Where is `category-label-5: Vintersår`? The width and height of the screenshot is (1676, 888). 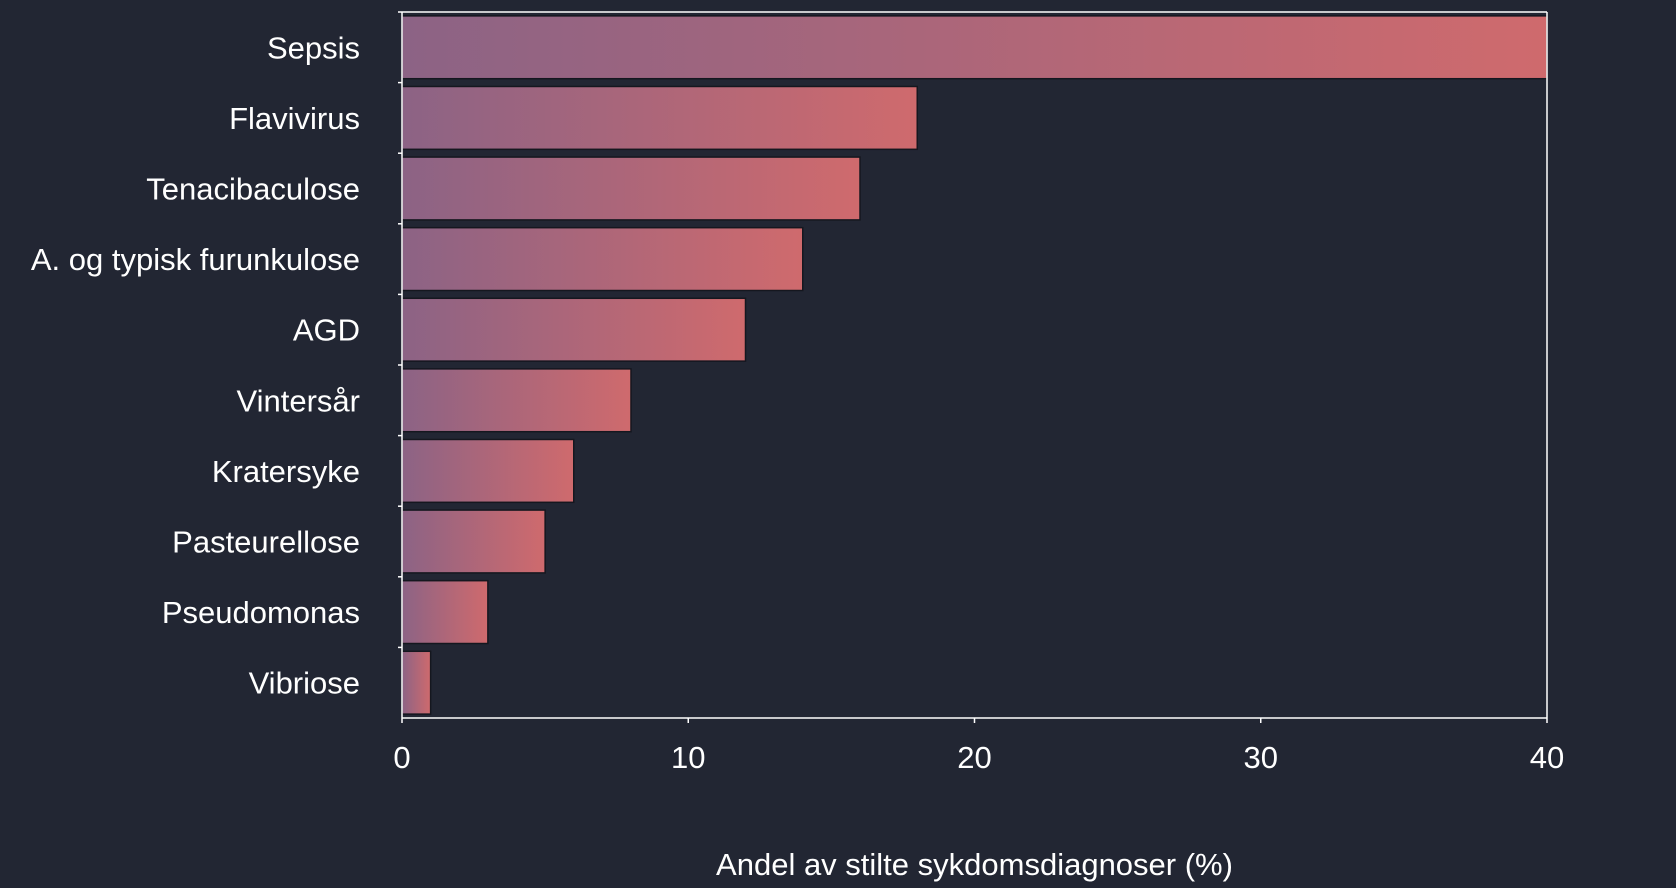
category-label-5: Vintersår is located at coordinates (299, 400).